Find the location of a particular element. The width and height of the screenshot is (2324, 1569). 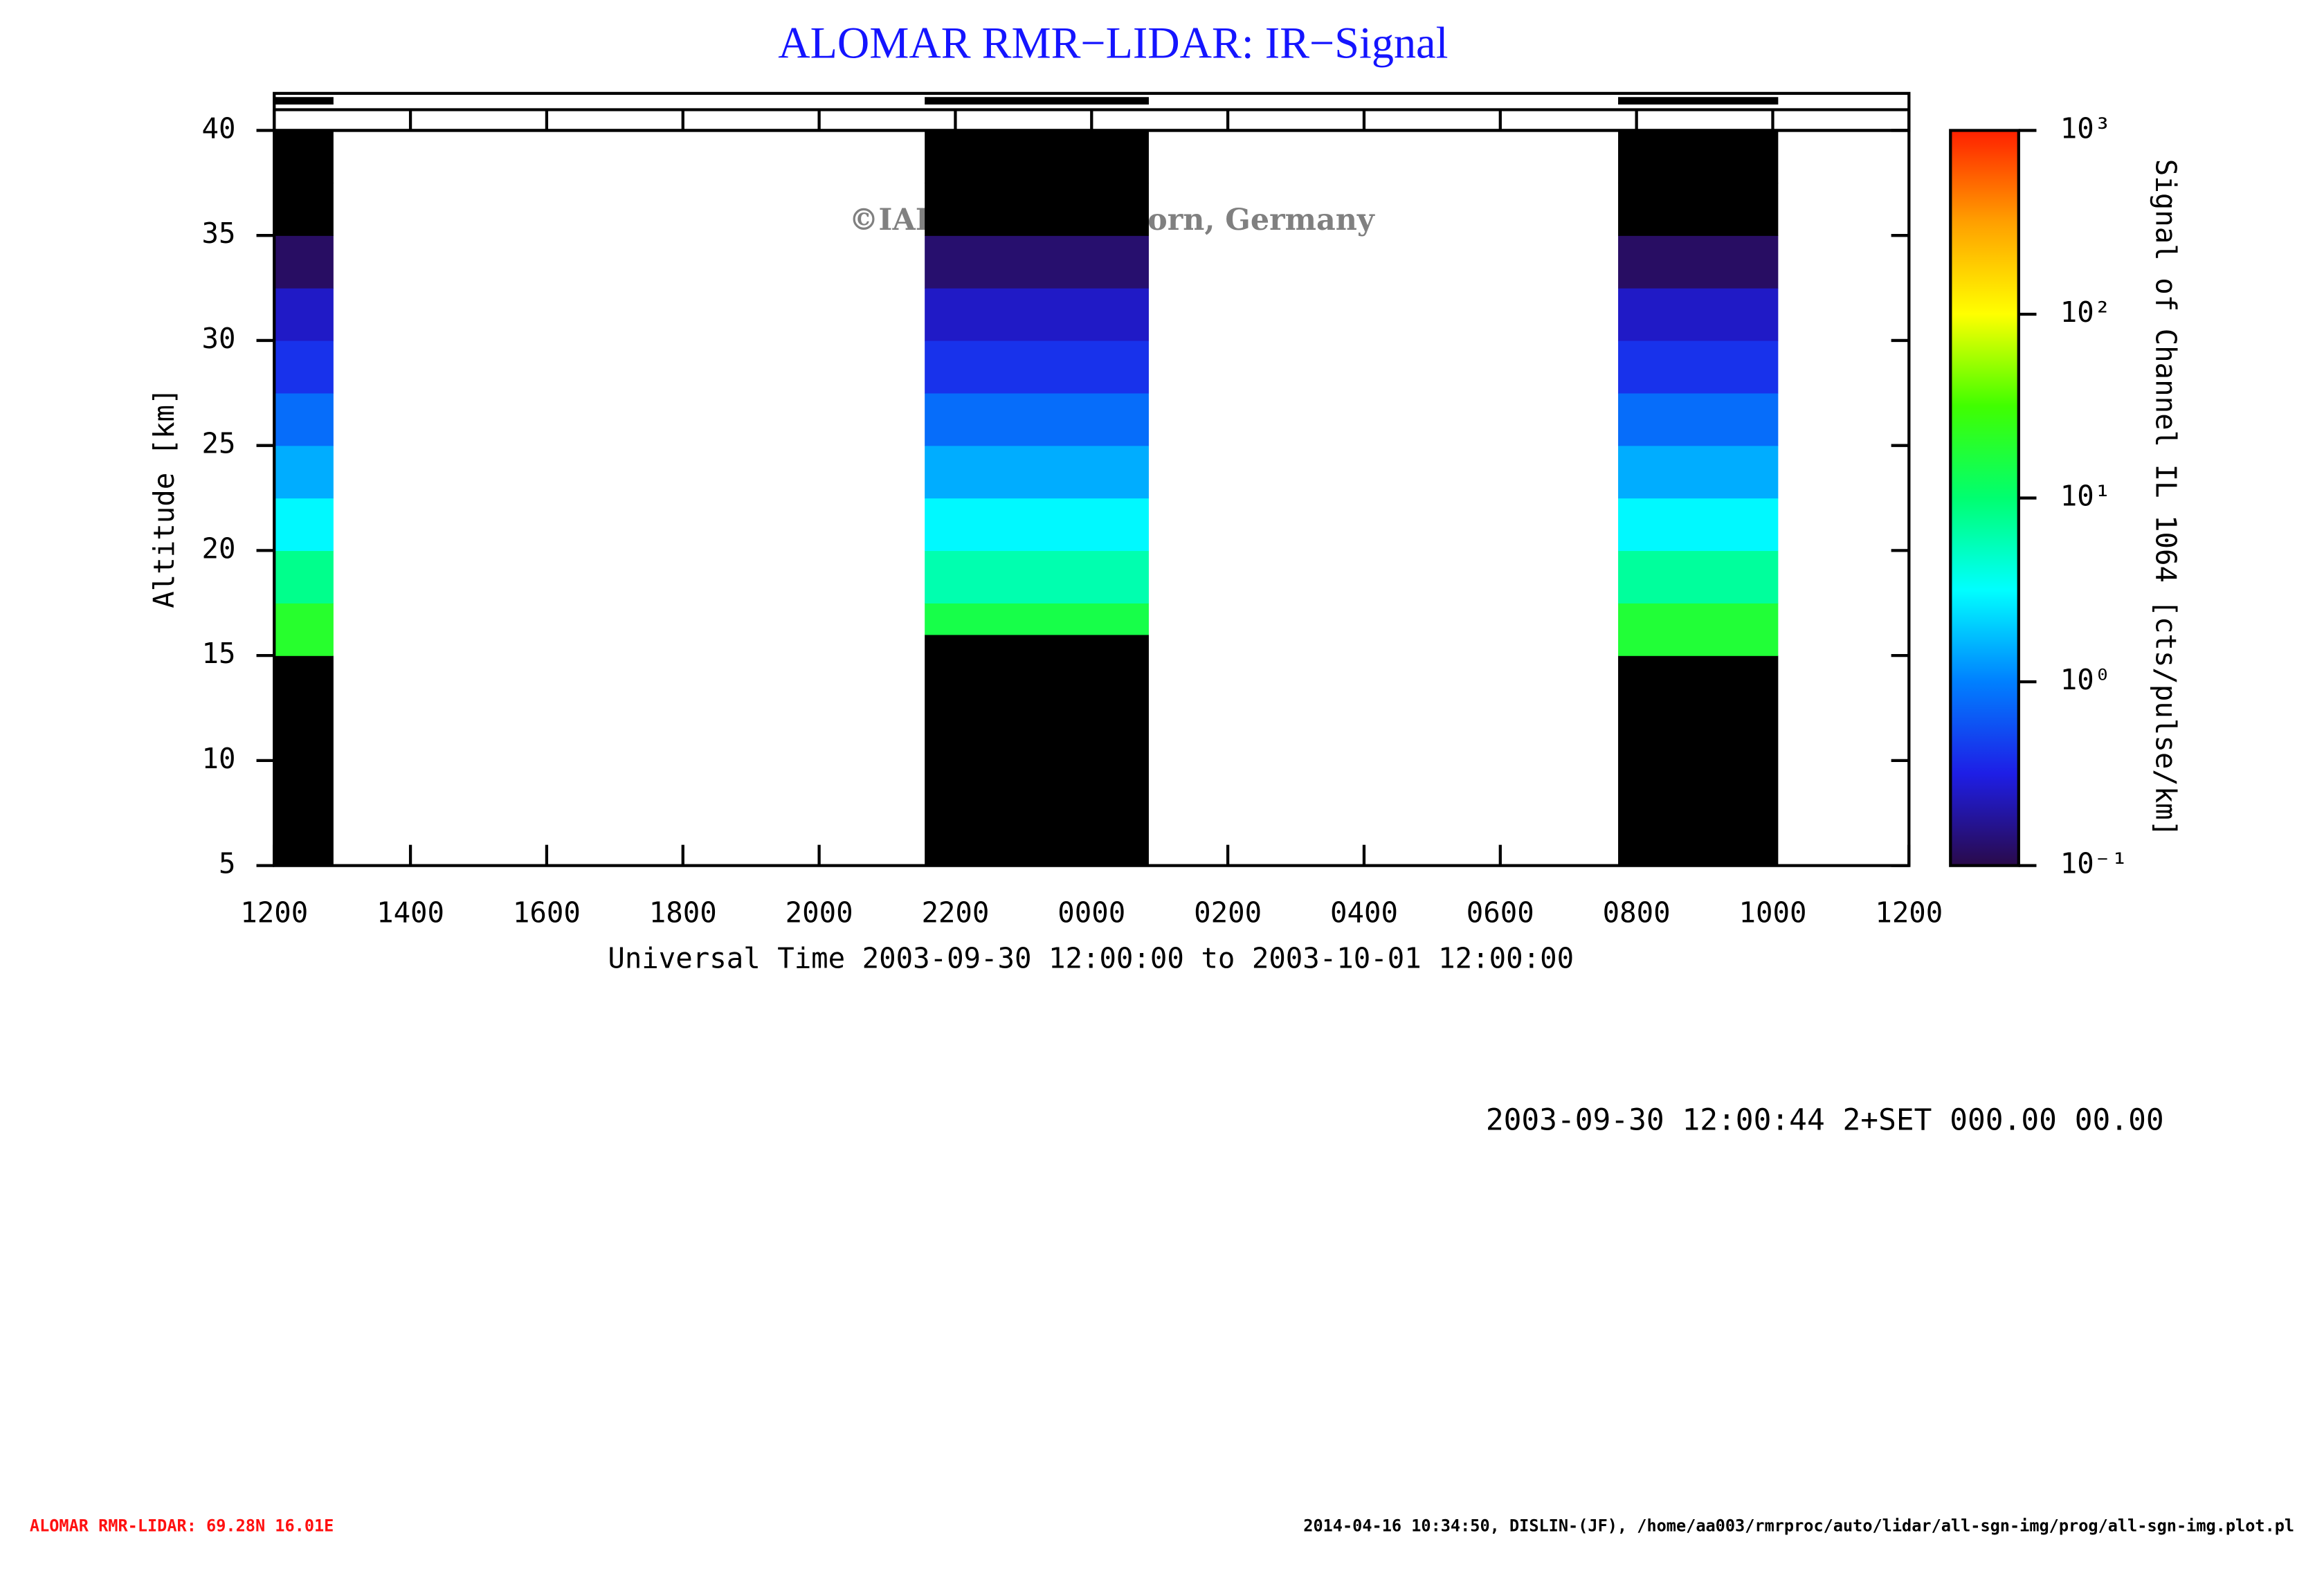

y-tick-label: 20 is located at coordinates (219, 548).